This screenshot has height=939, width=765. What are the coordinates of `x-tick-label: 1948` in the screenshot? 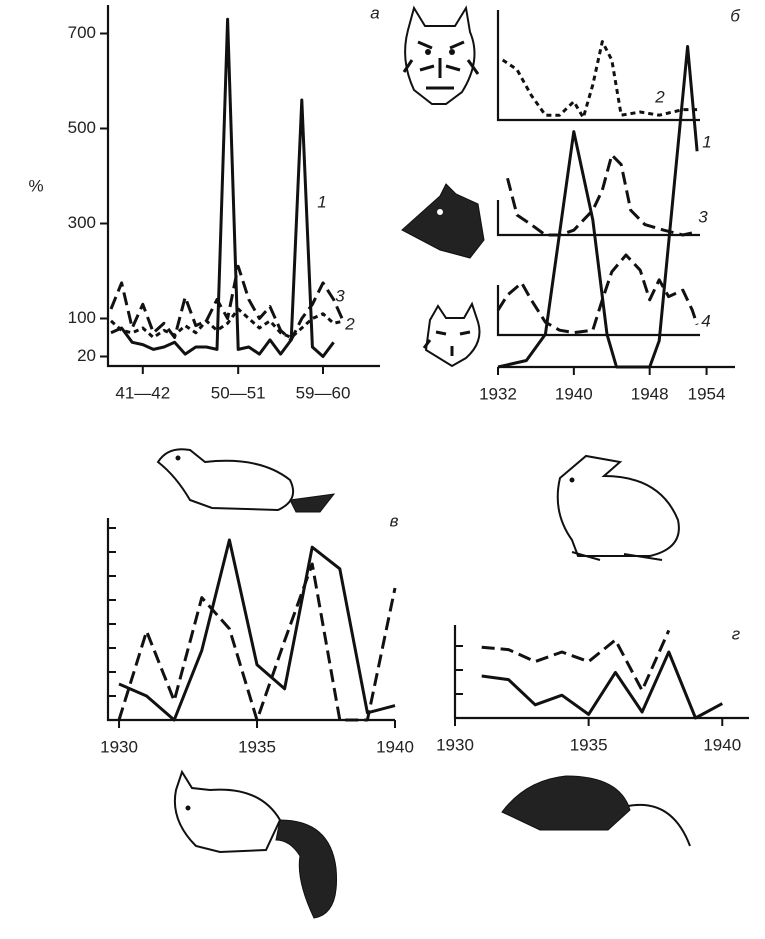 It's located at (650, 393).